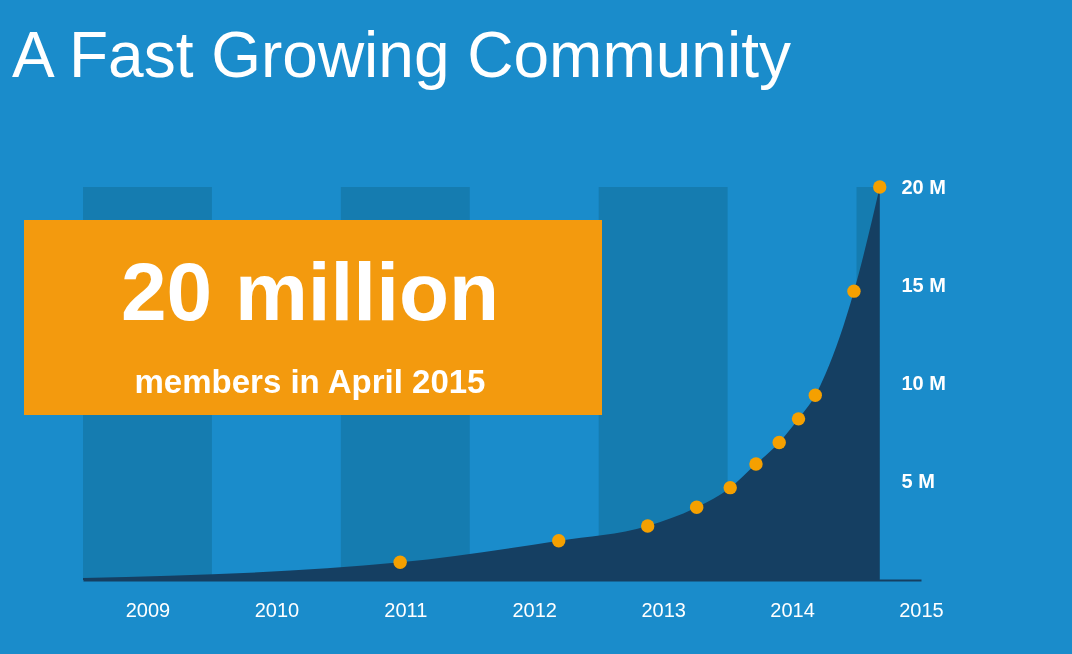  I want to click on x-tick-label: 2014, so click(792, 609).